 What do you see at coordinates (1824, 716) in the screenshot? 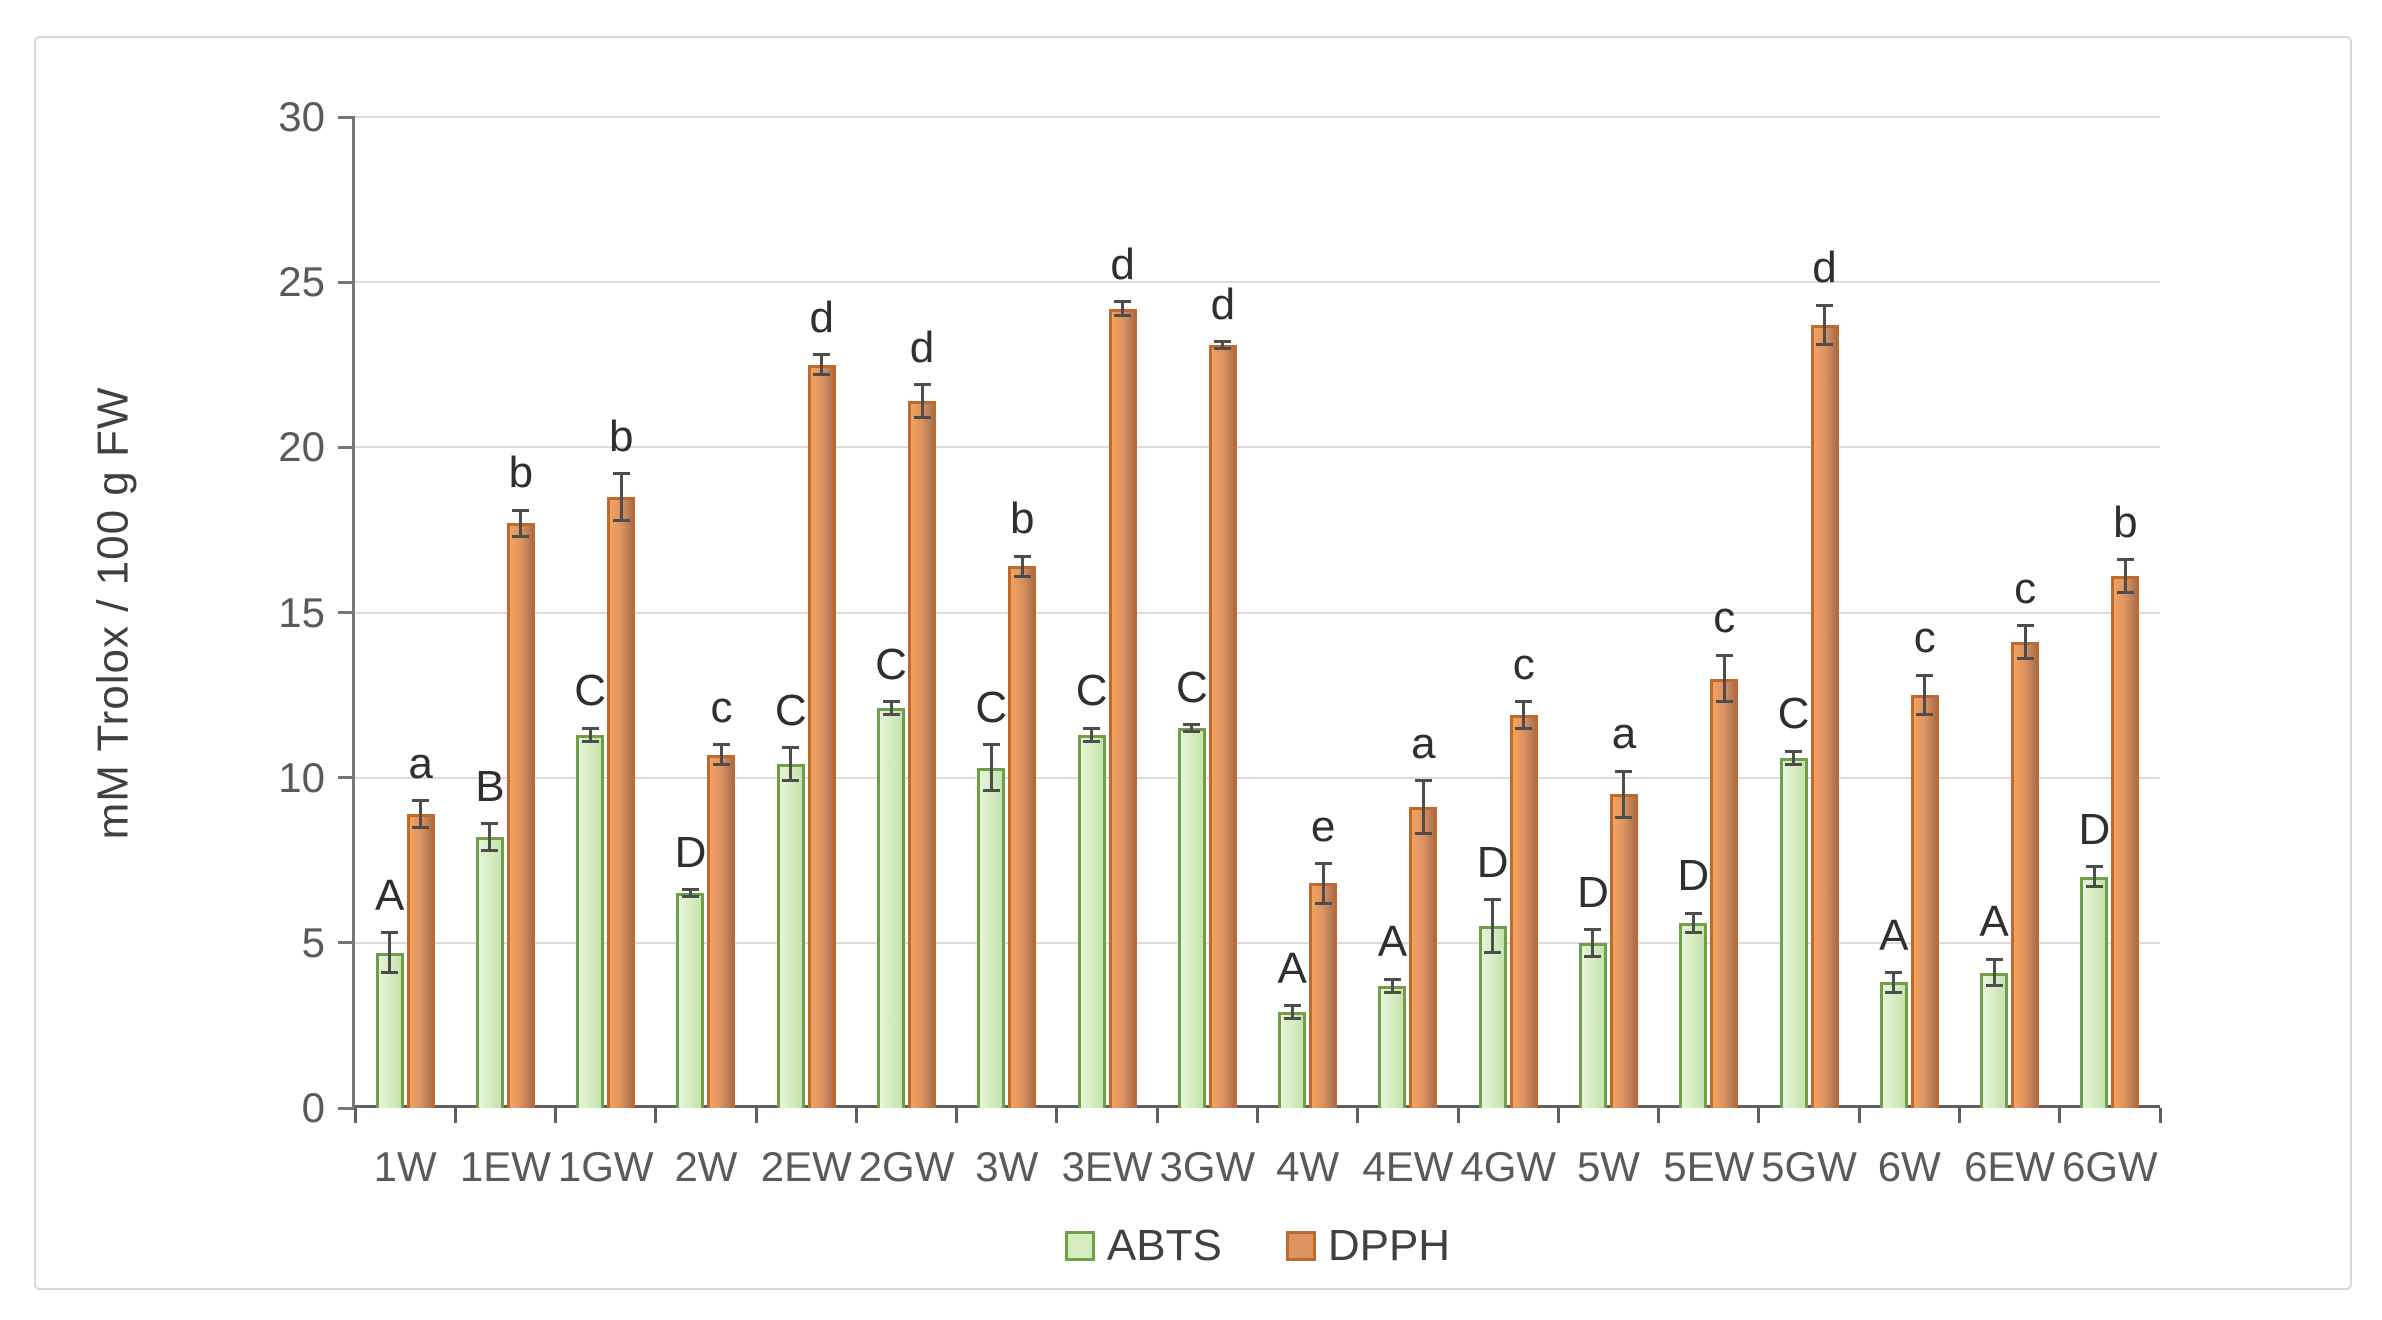
I see `bar-dpph-5GW` at bounding box center [1824, 716].